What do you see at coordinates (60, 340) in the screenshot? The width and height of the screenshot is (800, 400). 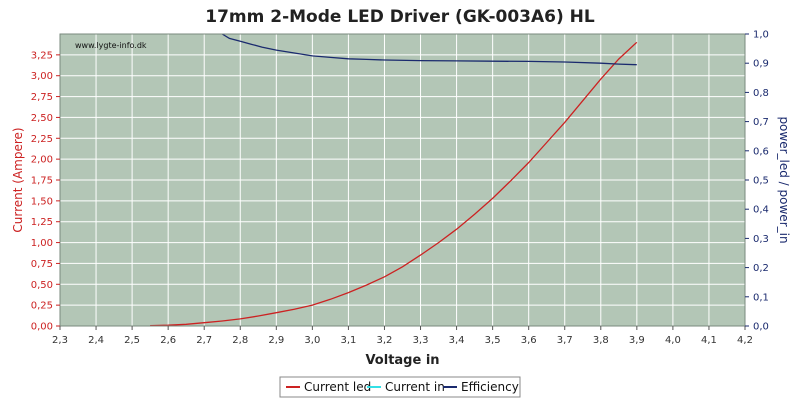 I see `x-tick-label: 2,3` at bounding box center [60, 340].